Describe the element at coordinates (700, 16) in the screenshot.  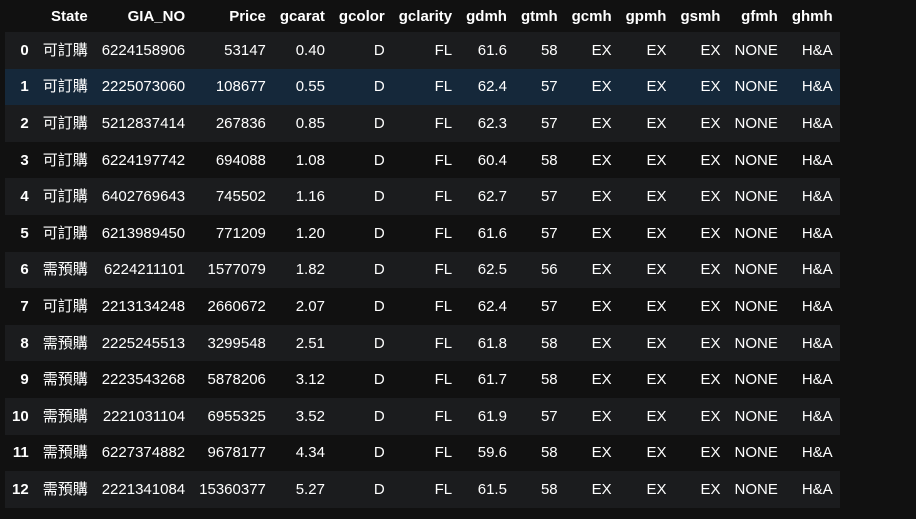
I see `column-header-gsmh: gsmh` at that location.